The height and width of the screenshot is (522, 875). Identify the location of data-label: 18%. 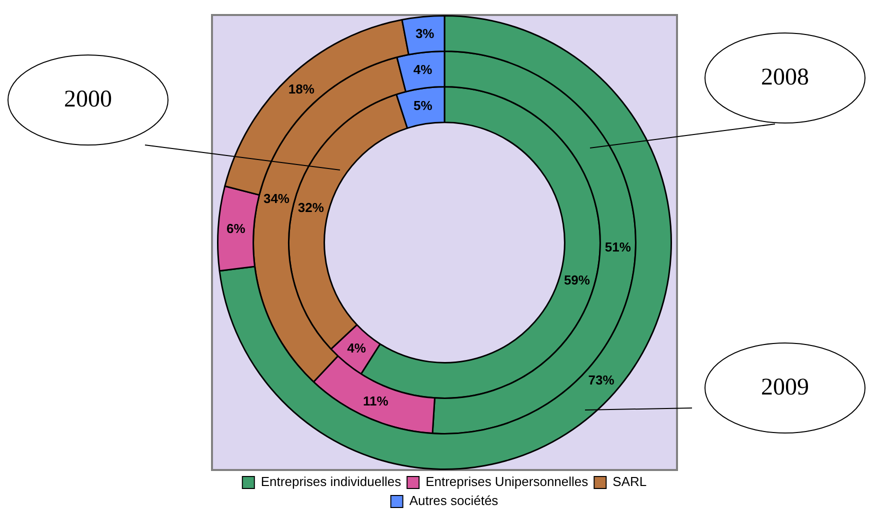
(301, 89).